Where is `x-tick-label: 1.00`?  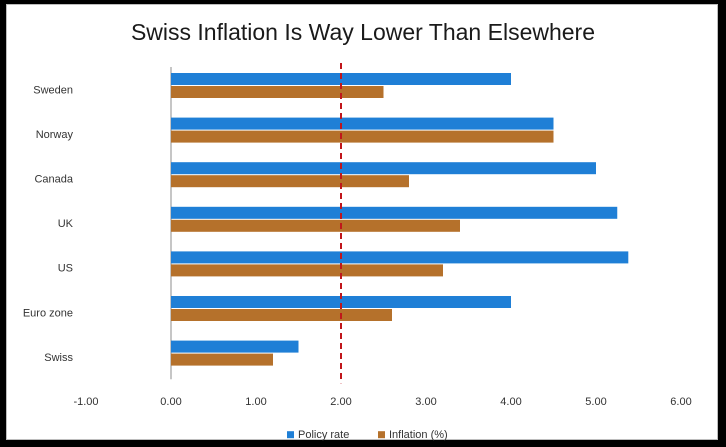
x-tick-label: 1.00 is located at coordinates (255, 402).